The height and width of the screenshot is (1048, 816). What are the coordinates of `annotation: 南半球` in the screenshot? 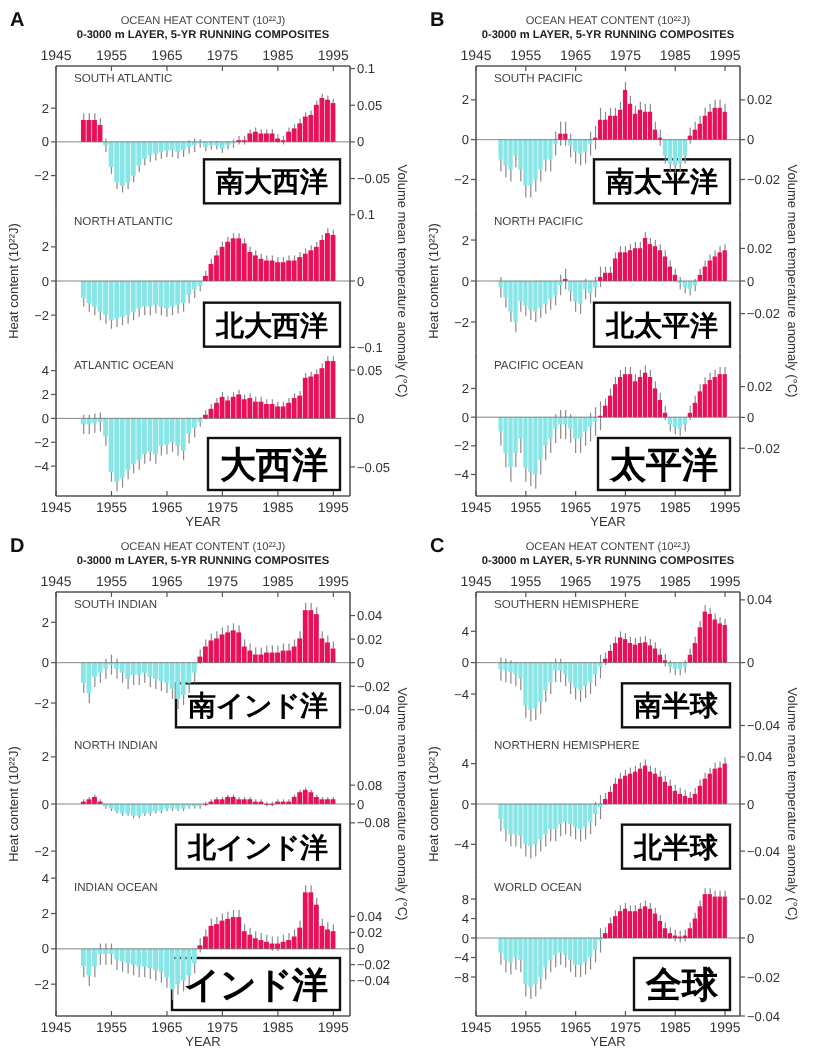 It's located at (676, 705).